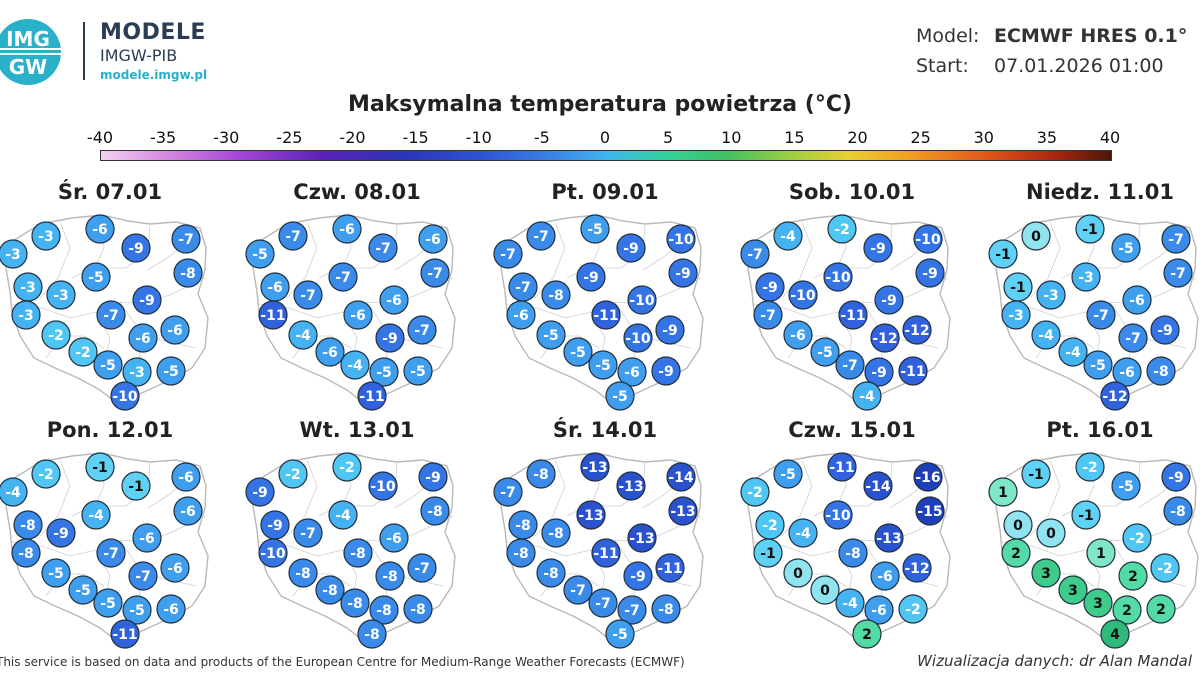  Describe the element at coordinates (110, 430) in the screenshot. I see `day-title: Pon. 12.01` at that location.